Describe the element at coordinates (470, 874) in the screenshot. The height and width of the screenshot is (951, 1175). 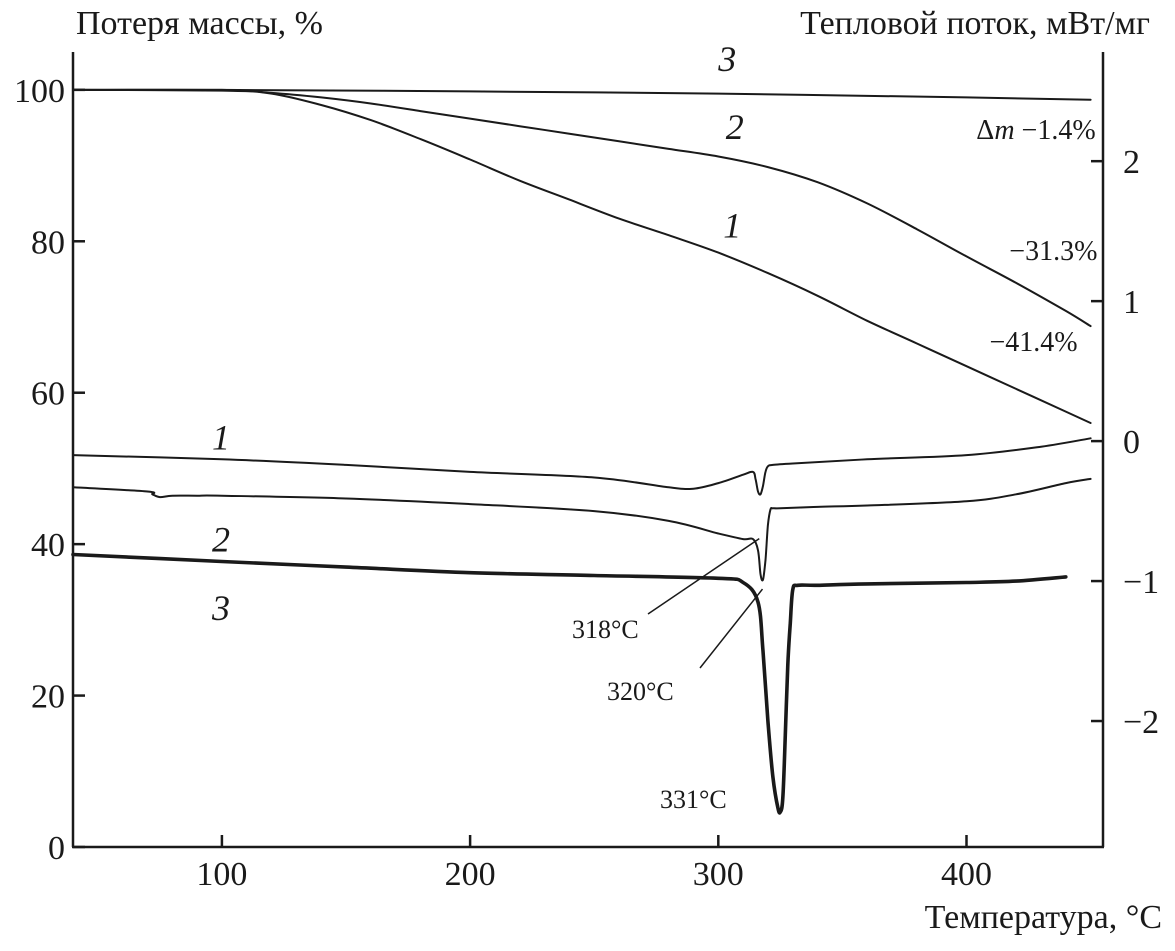
I see `x-tick-label-200: 200` at that location.